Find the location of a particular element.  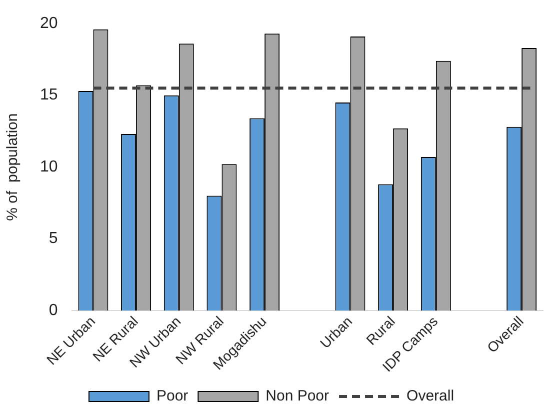

legend-label: Overall is located at coordinates (430, 396).